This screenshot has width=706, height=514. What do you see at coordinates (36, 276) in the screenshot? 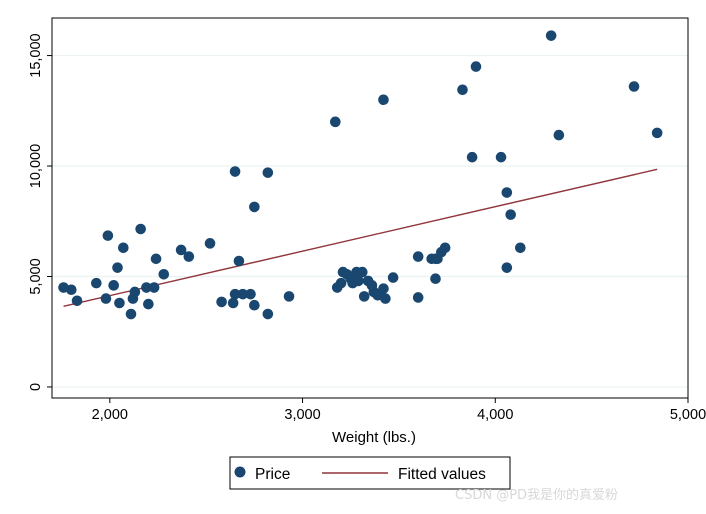
I see `y-tick-label: 5,000` at bounding box center [36, 276].